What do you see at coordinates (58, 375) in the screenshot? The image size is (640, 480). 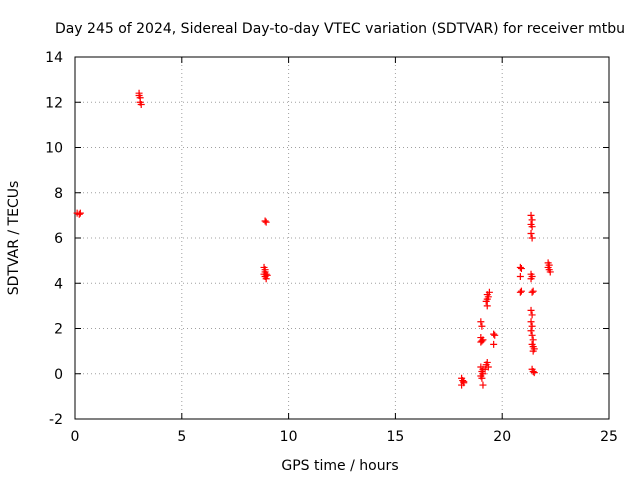 I see `y-tick-label: 0` at bounding box center [58, 375].